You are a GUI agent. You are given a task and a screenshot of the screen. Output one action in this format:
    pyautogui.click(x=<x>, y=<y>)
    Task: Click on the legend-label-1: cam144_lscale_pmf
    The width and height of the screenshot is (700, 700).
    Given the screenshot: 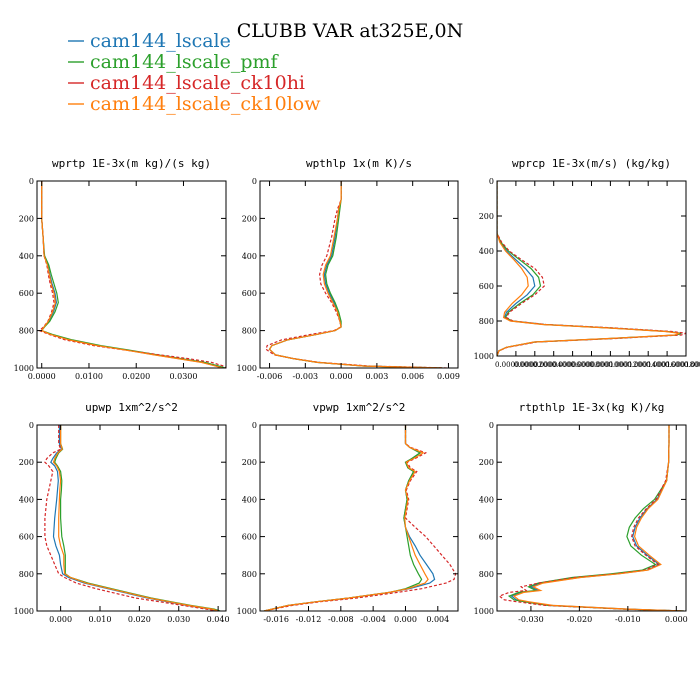 What is the action you would take?
    pyautogui.click(x=185, y=62)
    